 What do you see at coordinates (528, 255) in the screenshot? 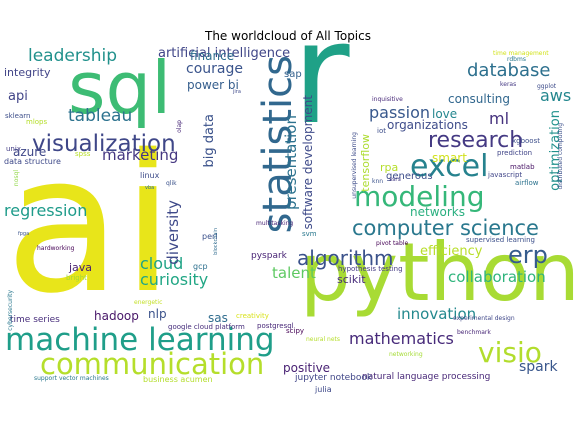
I see `cloud-word: erp` at bounding box center [528, 255].